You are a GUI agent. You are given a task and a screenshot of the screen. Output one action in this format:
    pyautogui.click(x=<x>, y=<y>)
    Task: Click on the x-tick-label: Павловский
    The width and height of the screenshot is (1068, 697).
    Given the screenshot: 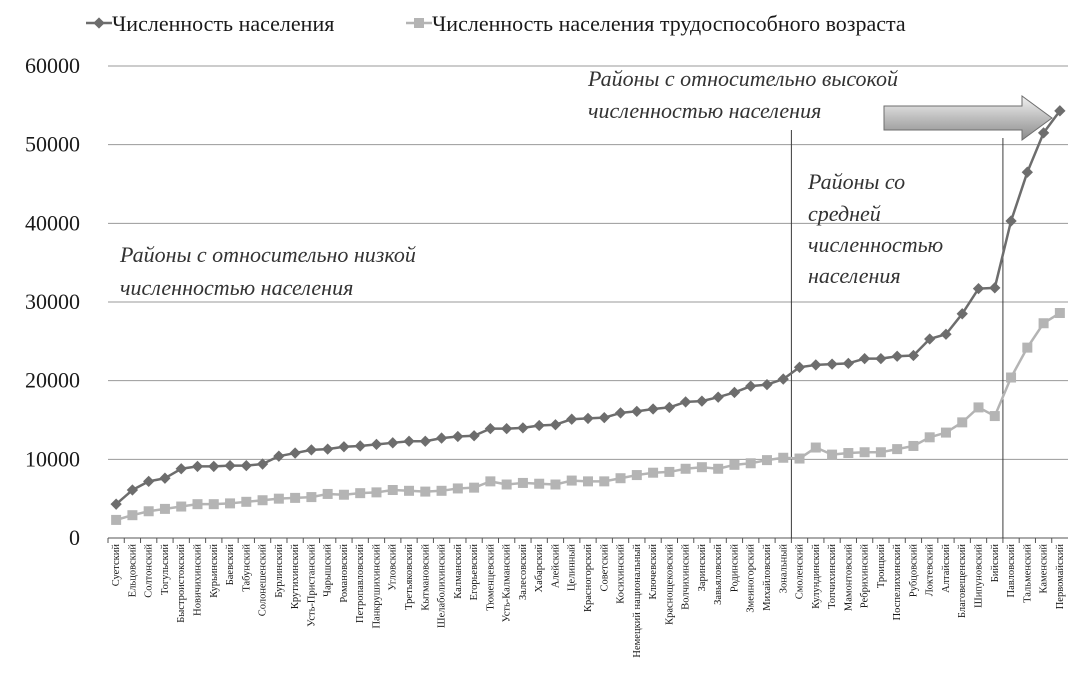 What is the action you would take?
    pyautogui.click(x=1011, y=571)
    